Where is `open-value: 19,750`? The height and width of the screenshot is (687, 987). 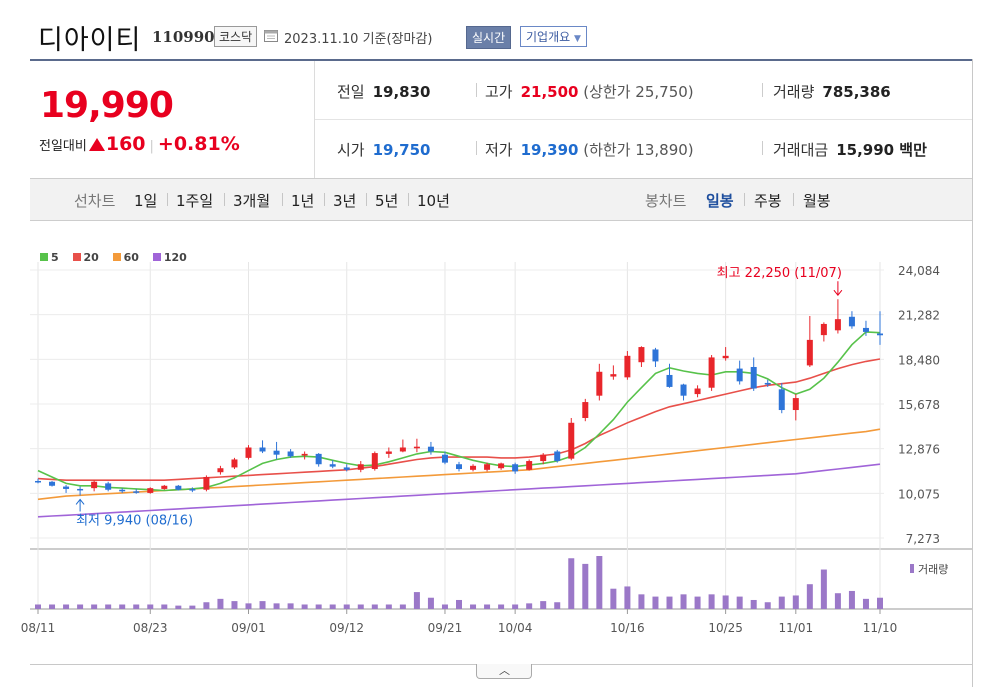
open-value: 19,750 is located at coordinates (401, 150).